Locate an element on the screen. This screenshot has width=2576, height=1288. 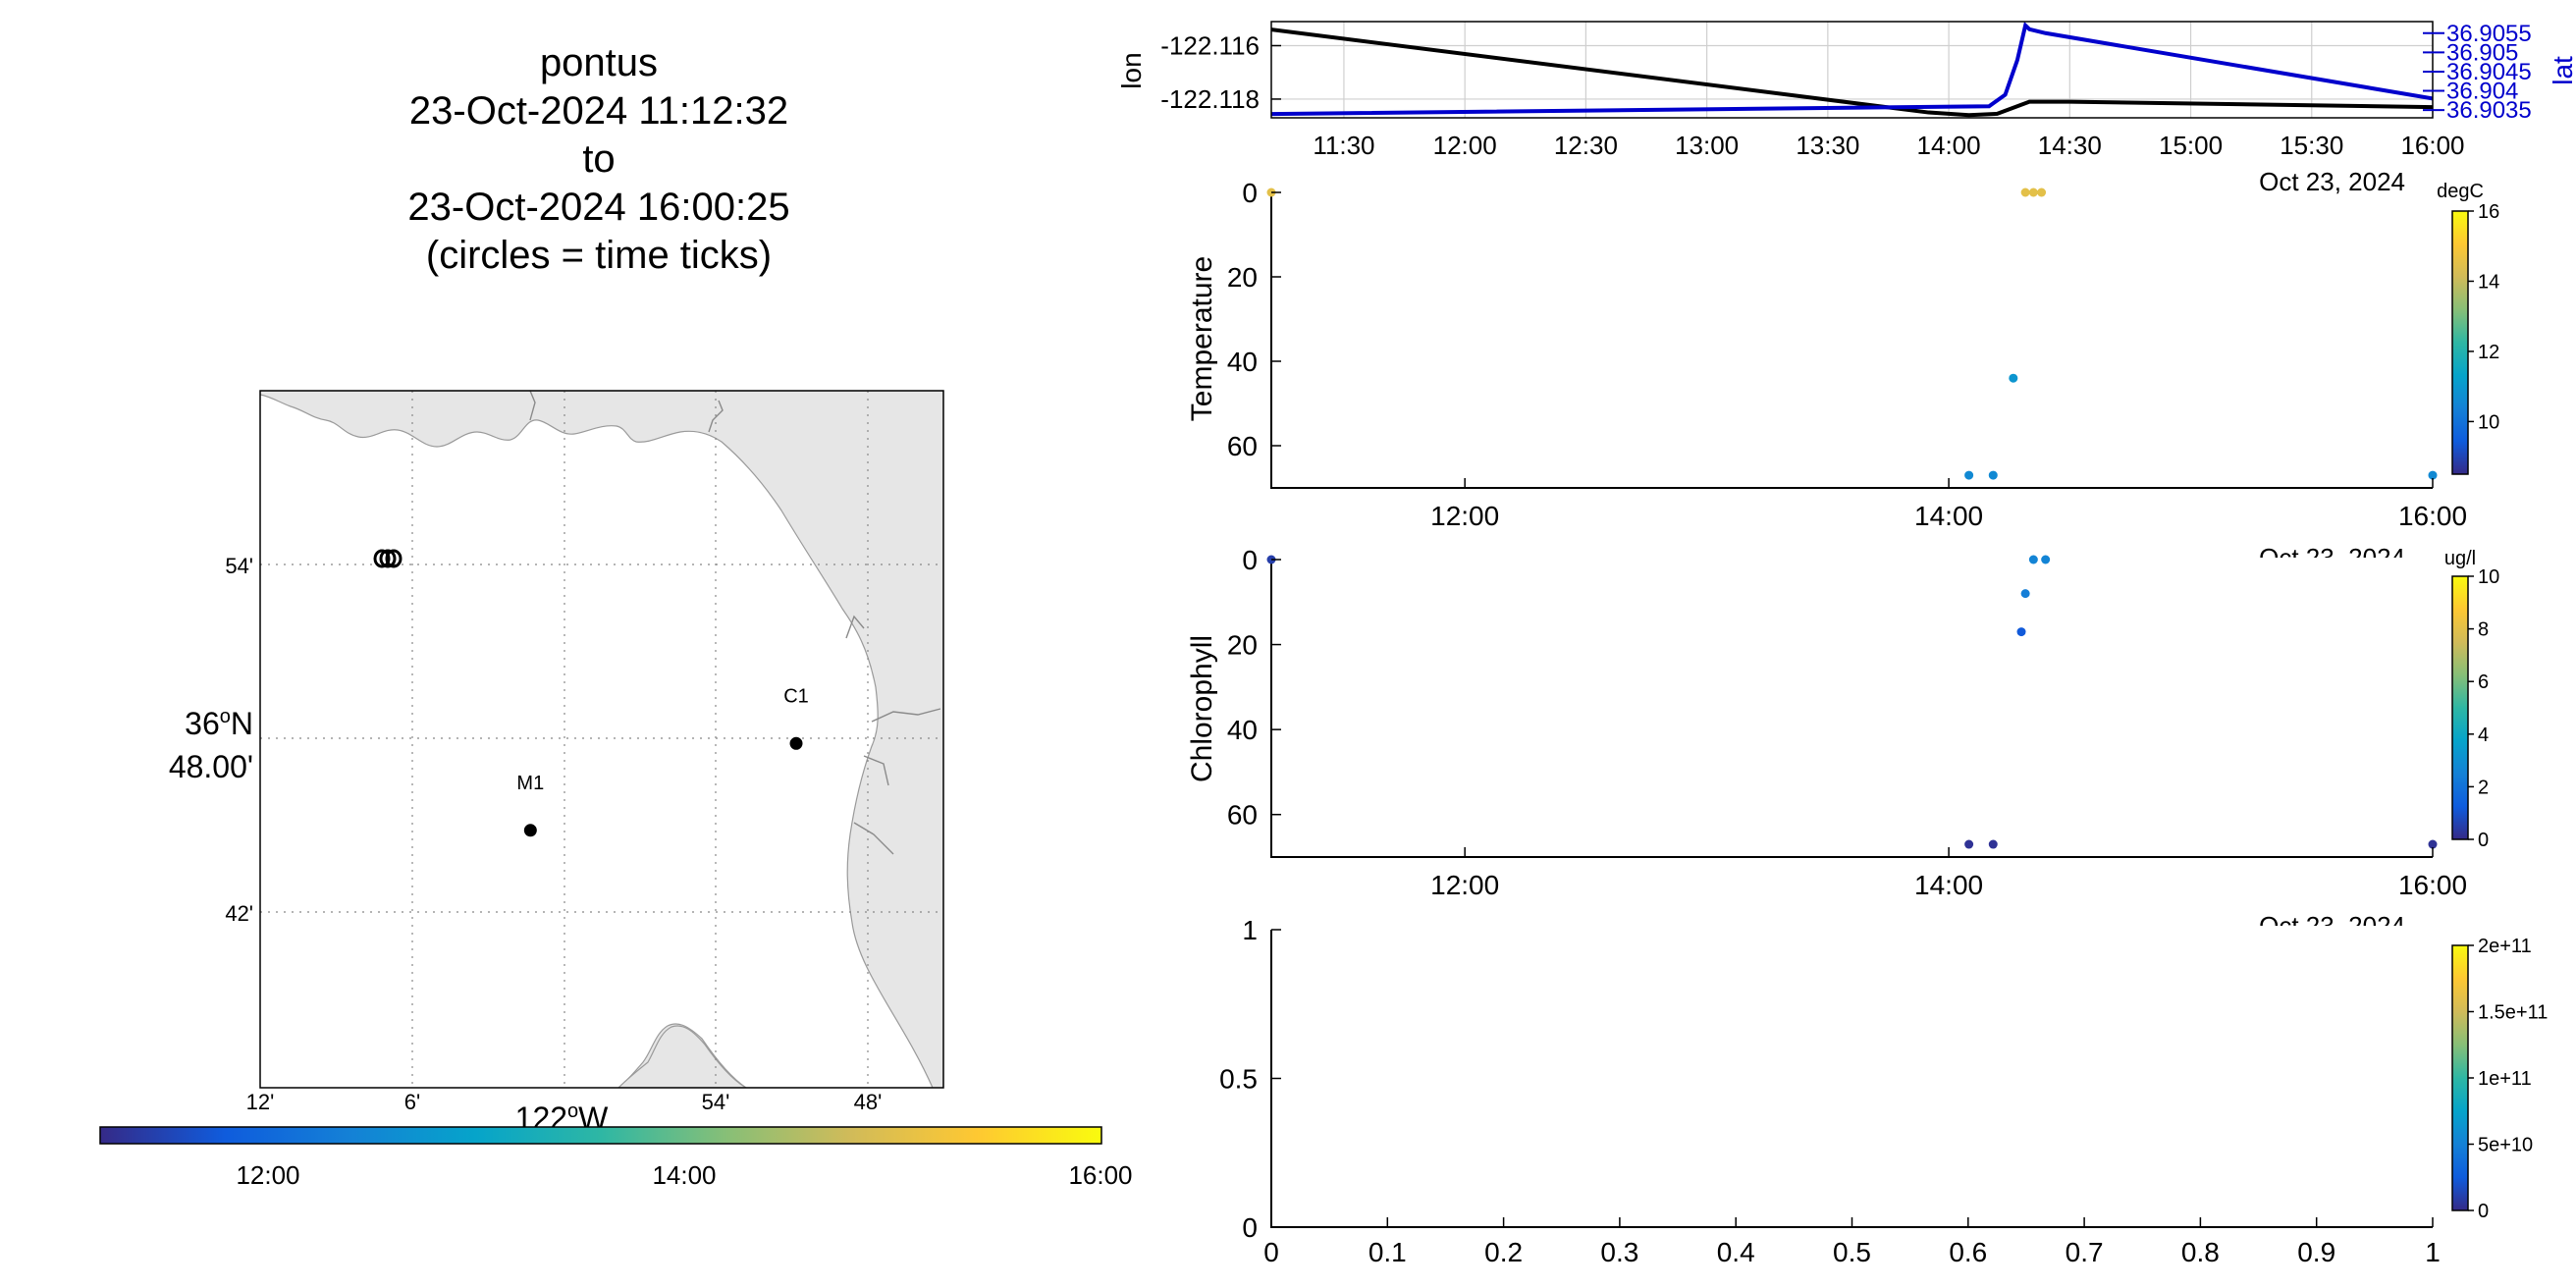
lon-series-line is located at coordinates (1852, 72).